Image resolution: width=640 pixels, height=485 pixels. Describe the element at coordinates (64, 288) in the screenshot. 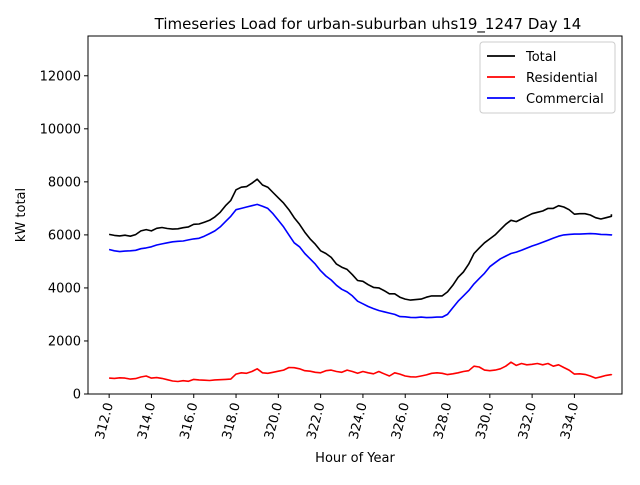

I see `y-tick-label: 4000` at that location.